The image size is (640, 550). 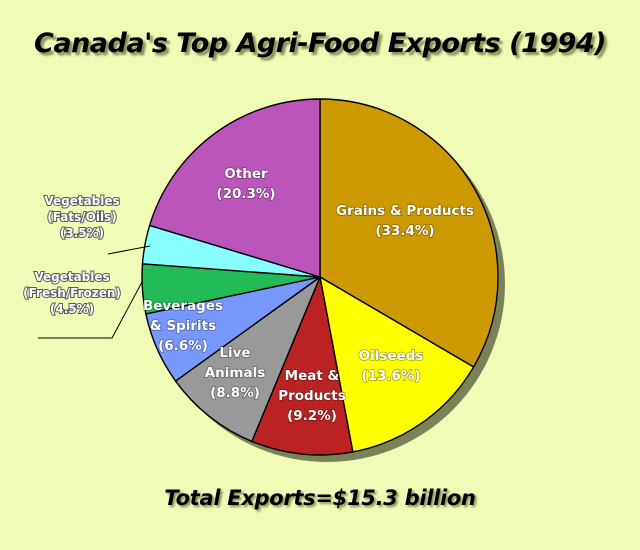 I want to click on slice-label: Vegetables (Fats/Oils) (3.5%), so click(x=81, y=217).